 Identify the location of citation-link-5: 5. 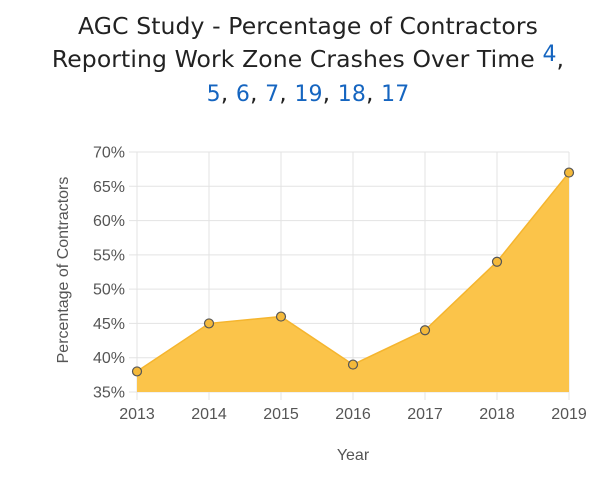
(213, 94).